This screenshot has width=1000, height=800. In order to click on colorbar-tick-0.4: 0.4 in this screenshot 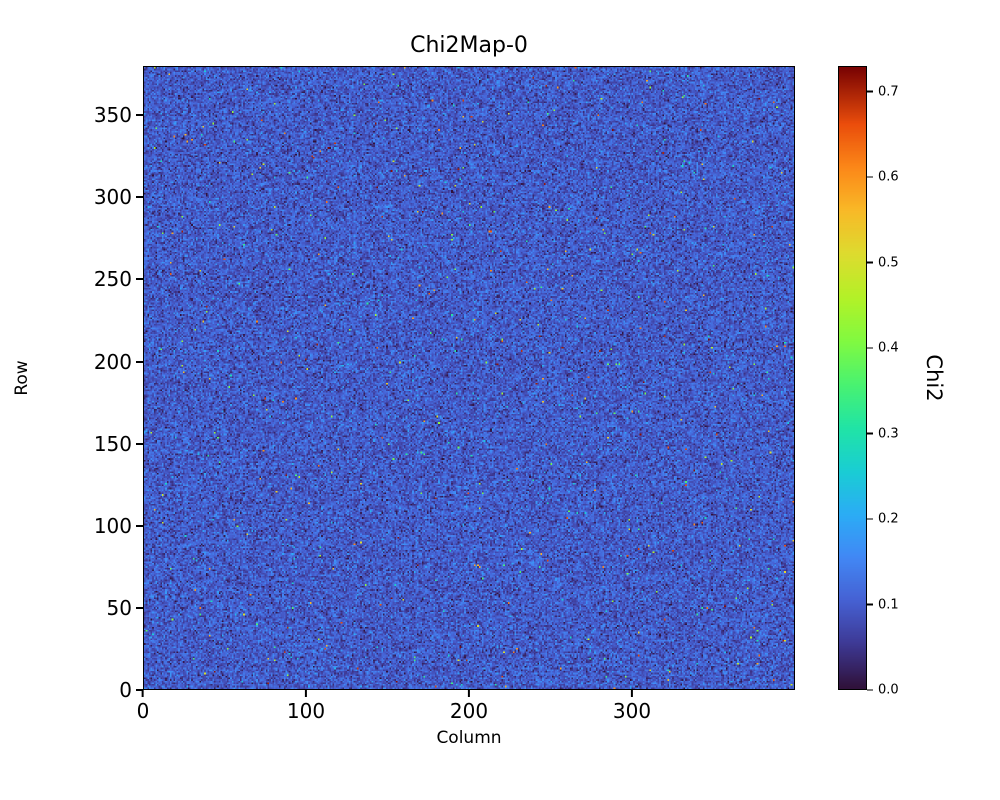, I will do `click(883, 348)`.